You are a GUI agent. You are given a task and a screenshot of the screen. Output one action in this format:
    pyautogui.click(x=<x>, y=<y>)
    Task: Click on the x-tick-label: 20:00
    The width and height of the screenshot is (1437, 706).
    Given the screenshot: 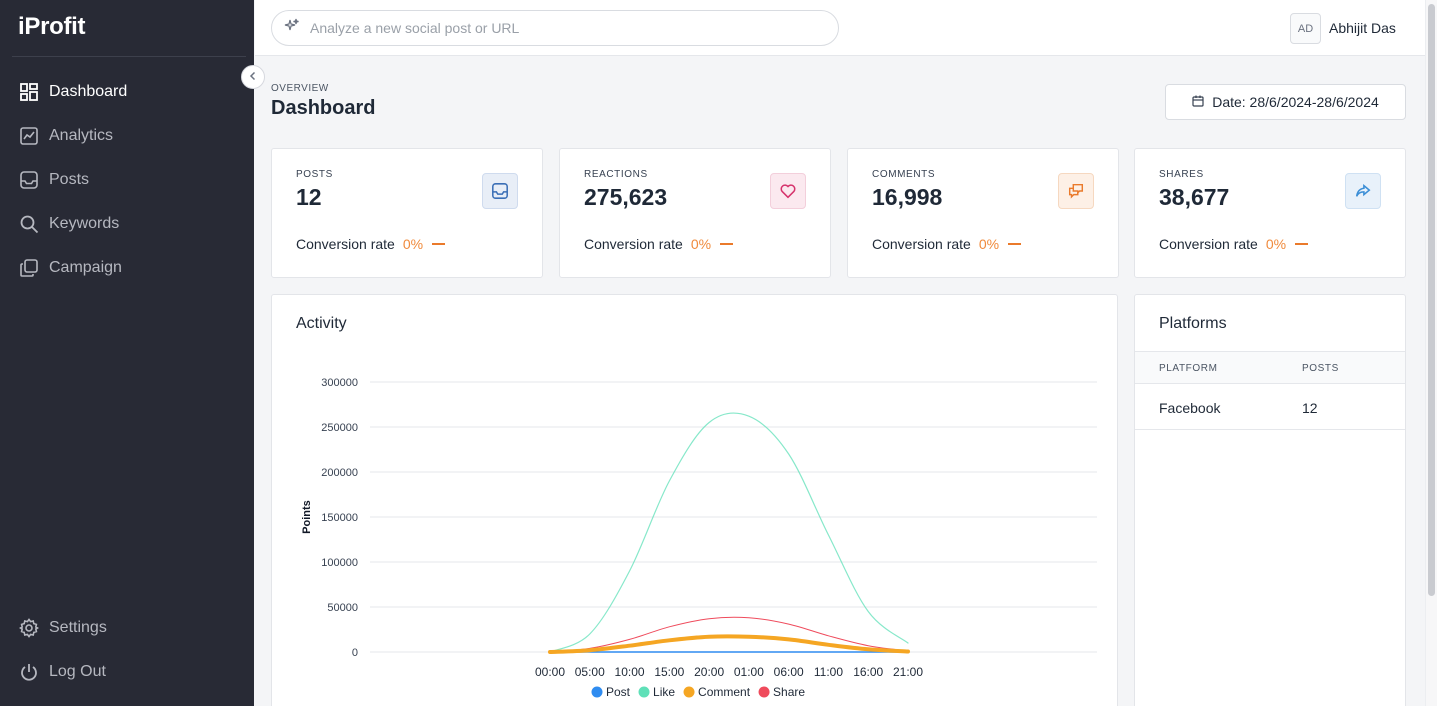 What is the action you would take?
    pyautogui.click(x=709, y=672)
    